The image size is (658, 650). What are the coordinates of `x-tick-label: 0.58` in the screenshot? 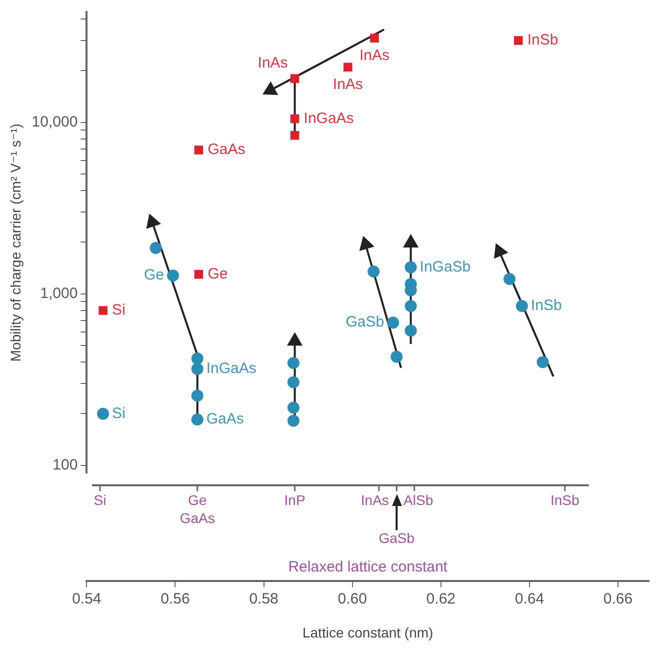 It's located at (263, 599).